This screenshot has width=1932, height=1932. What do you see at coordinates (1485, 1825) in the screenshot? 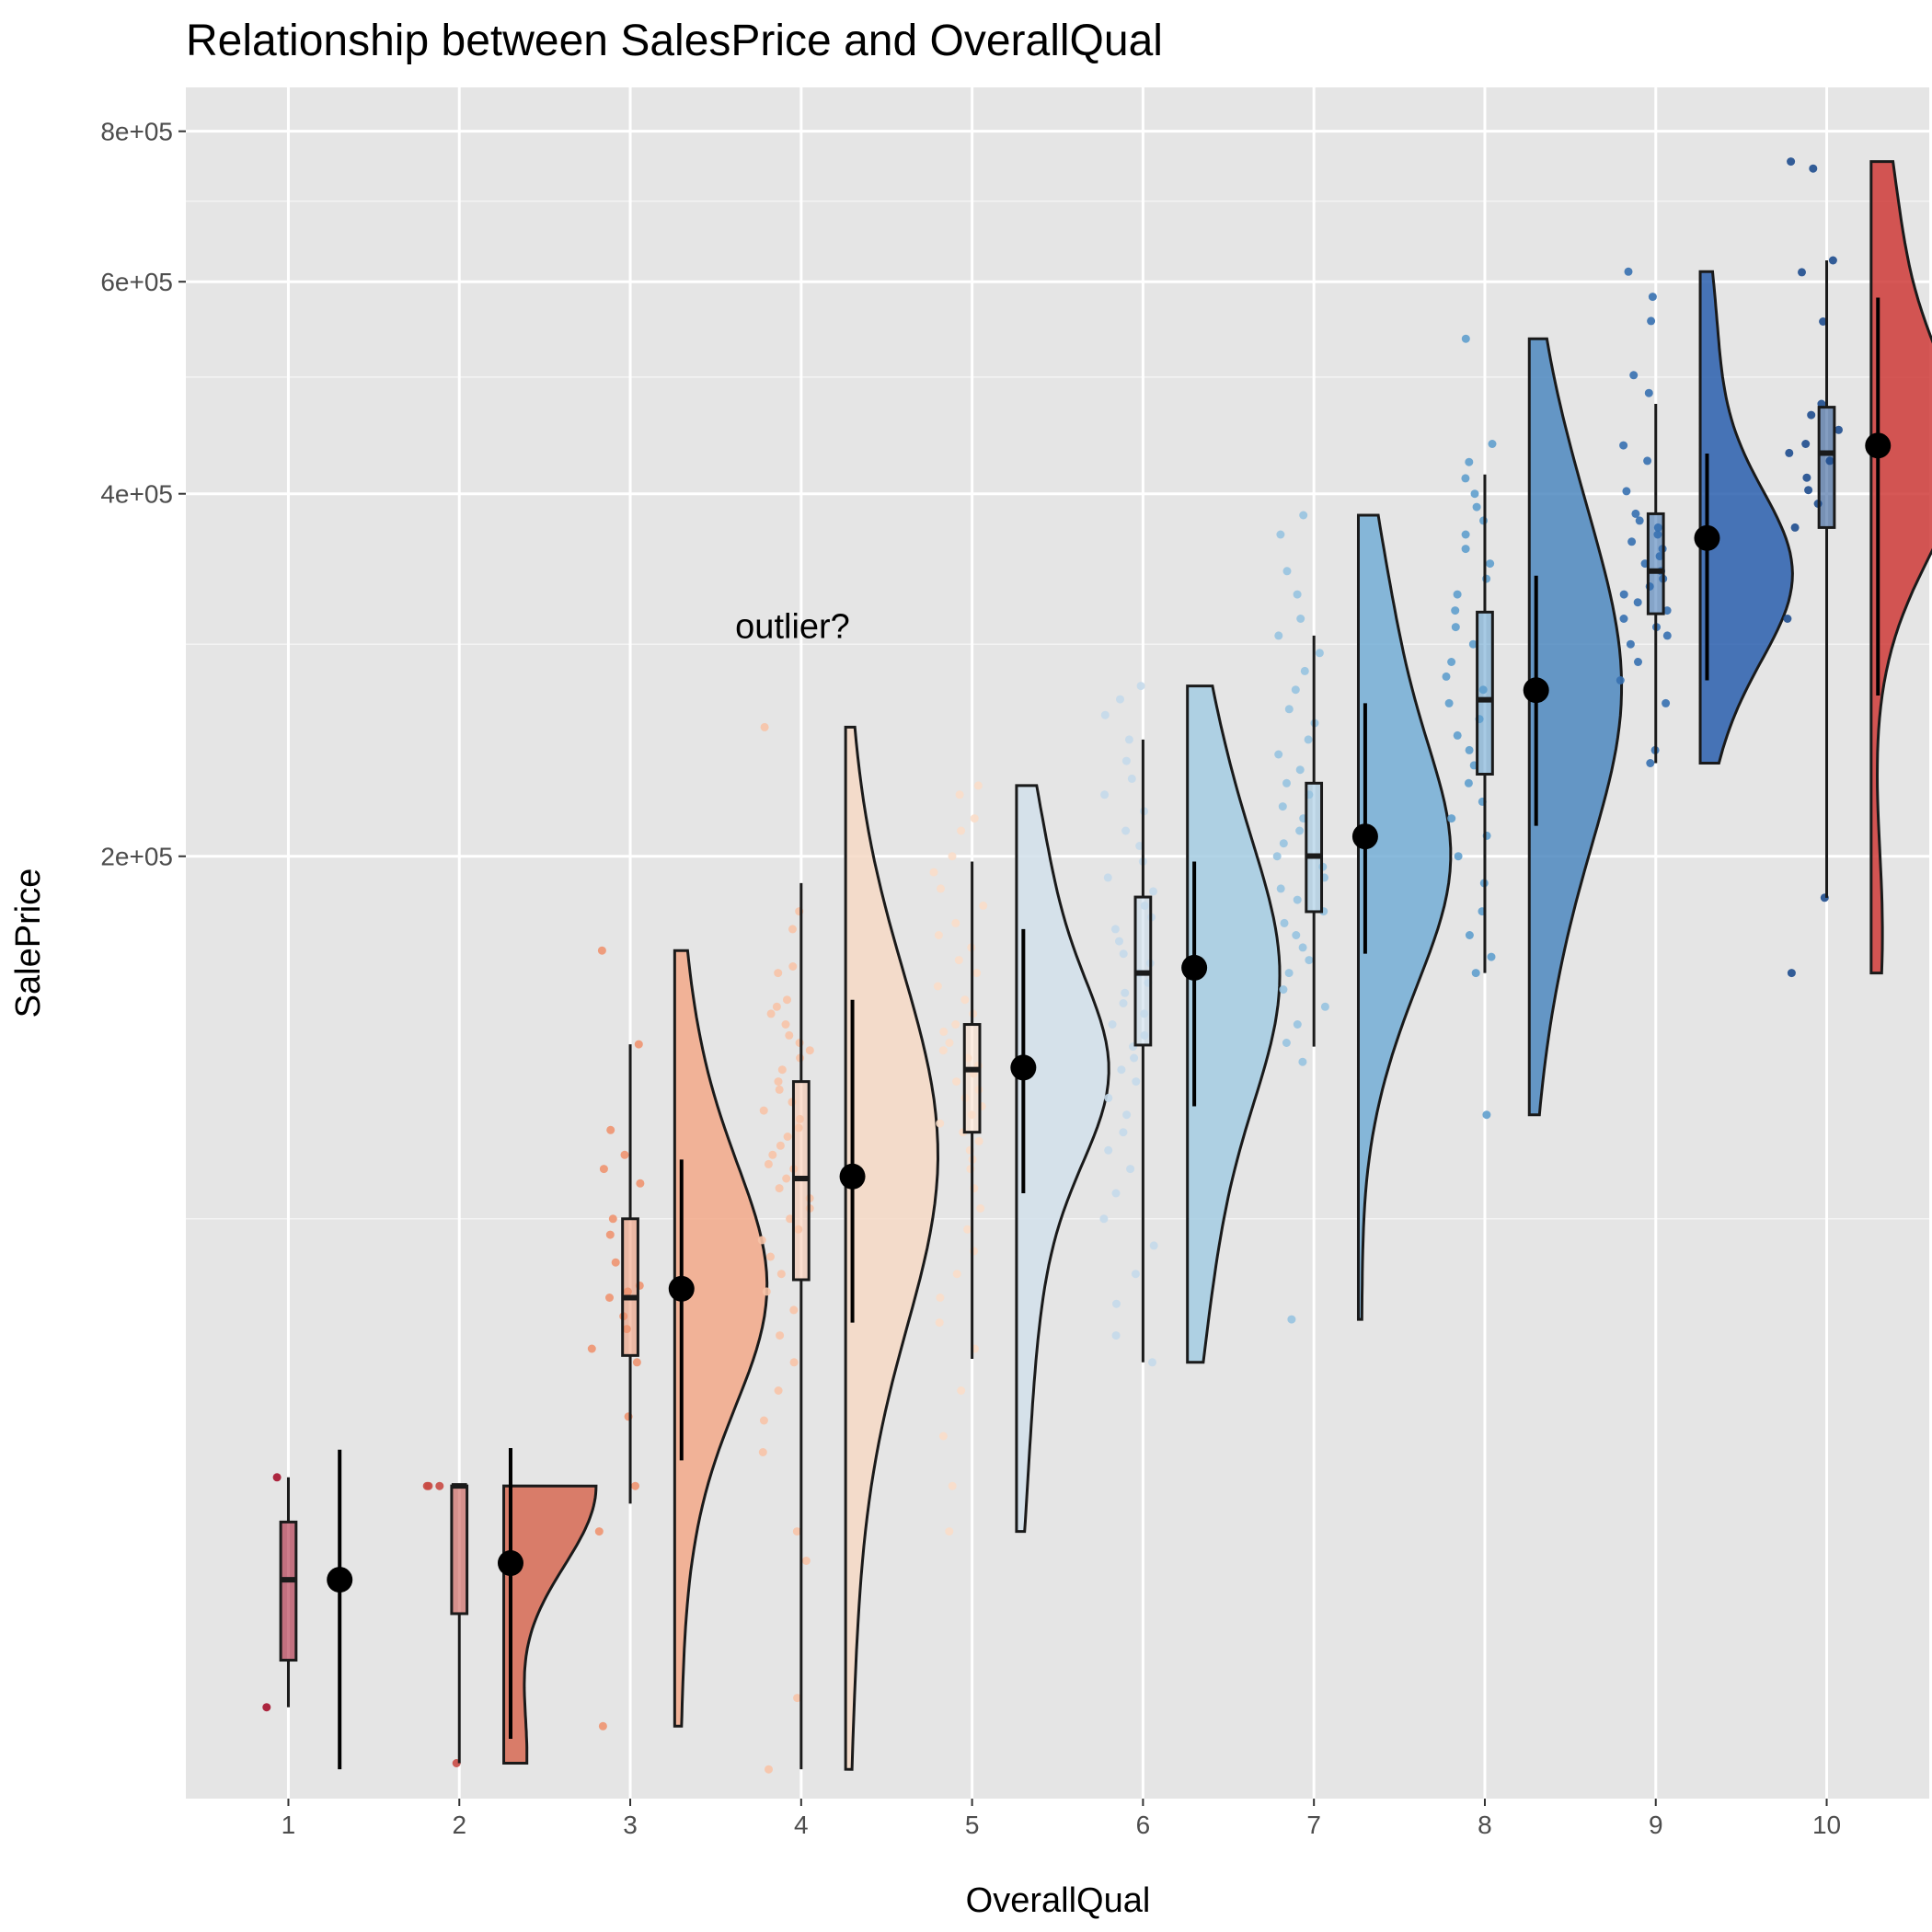
I see `x-tick-label: 8` at bounding box center [1485, 1825].